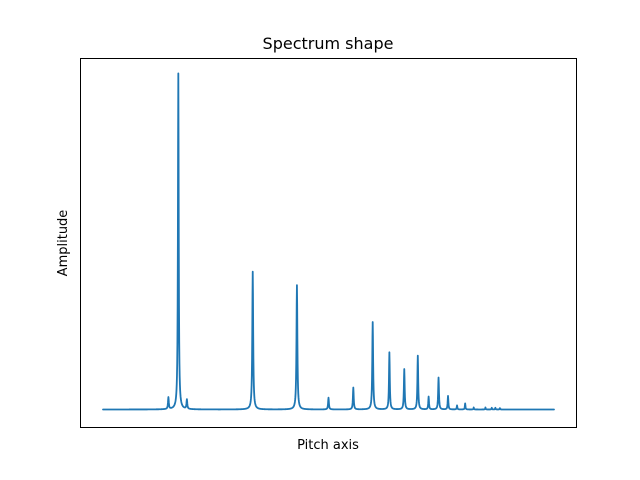  Describe the element at coordinates (63, 243) in the screenshot. I see `y-axis-label: Amplitude` at that location.